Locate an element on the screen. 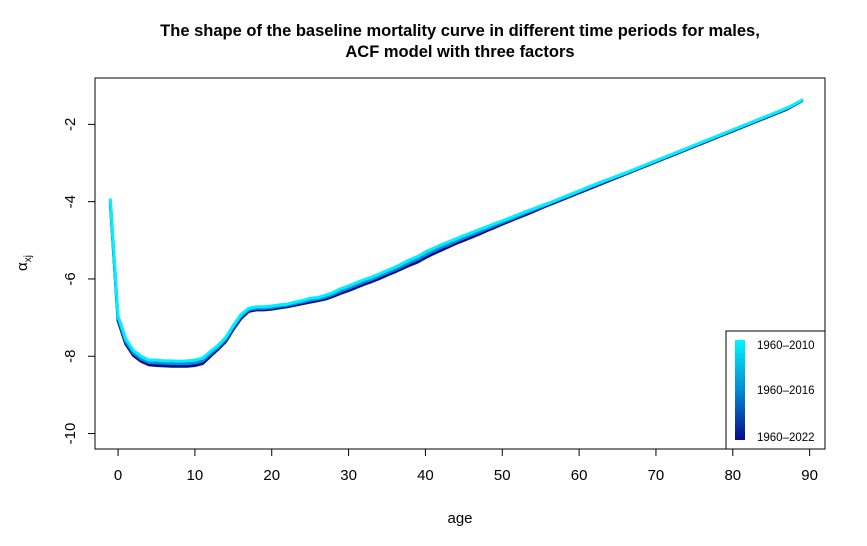  legend-color-ramp is located at coordinates (740, 390).